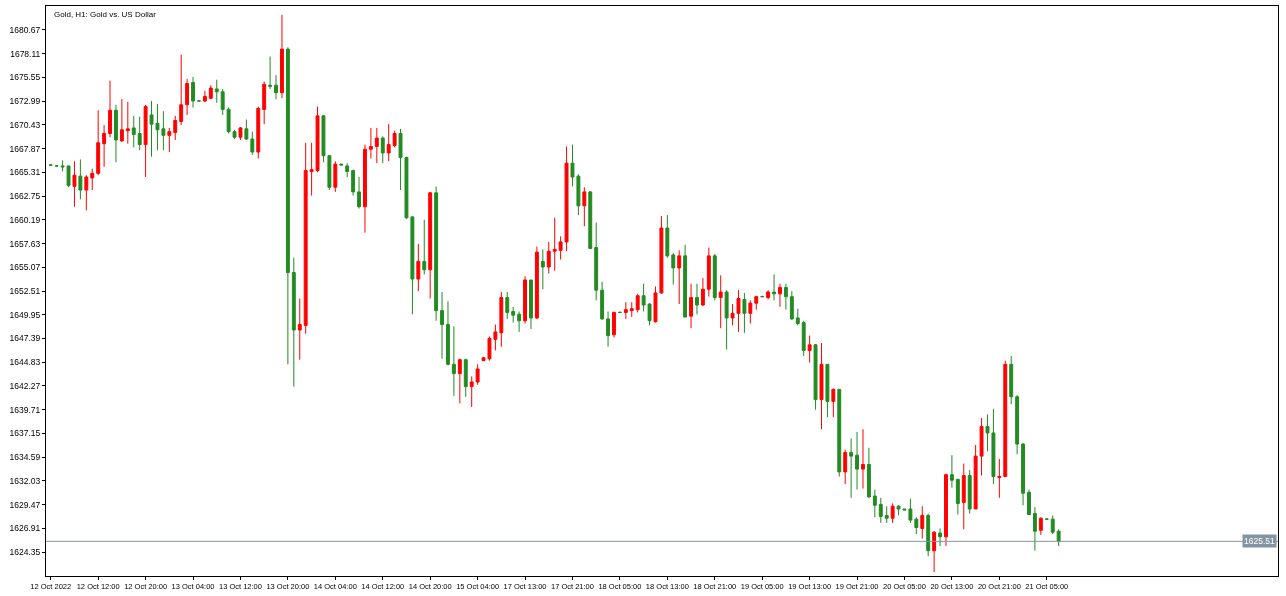  What do you see at coordinates (25, 433) in the screenshot?
I see `y-tick-label: 1637.15` at bounding box center [25, 433].